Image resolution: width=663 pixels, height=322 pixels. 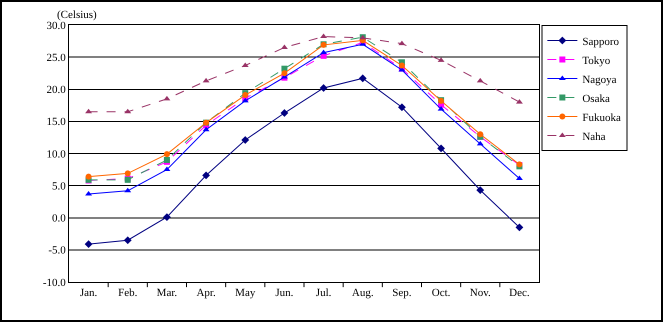 What do you see at coordinates (480, 293) in the screenshot?
I see `x-tick-label: Nov.` at bounding box center [480, 293].